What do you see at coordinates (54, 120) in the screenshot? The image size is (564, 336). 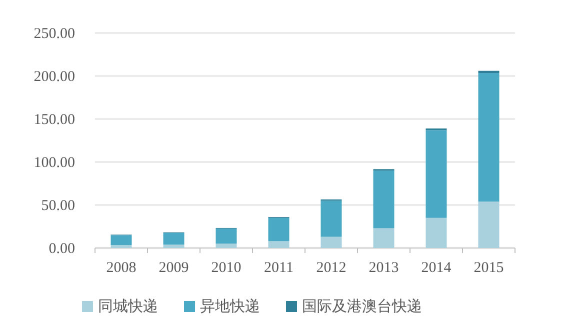 I see `y-tick-label: 150.00` at bounding box center [54, 120].